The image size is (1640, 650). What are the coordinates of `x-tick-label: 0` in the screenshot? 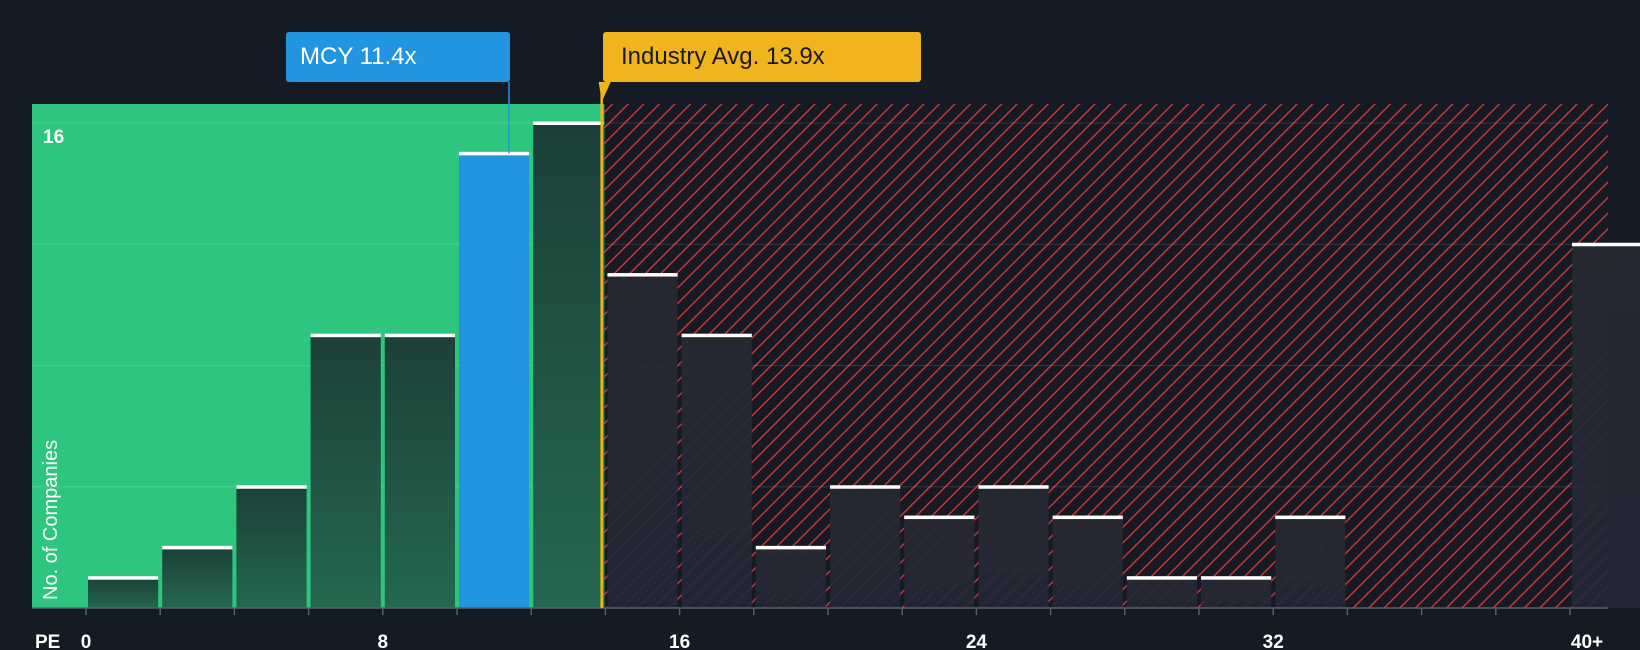 It's located at (86, 641).